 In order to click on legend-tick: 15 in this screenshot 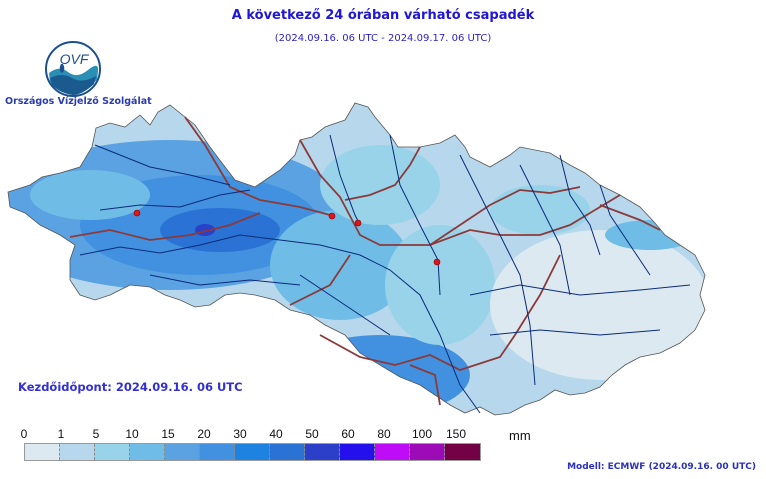, I will do `click(168, 434)`.